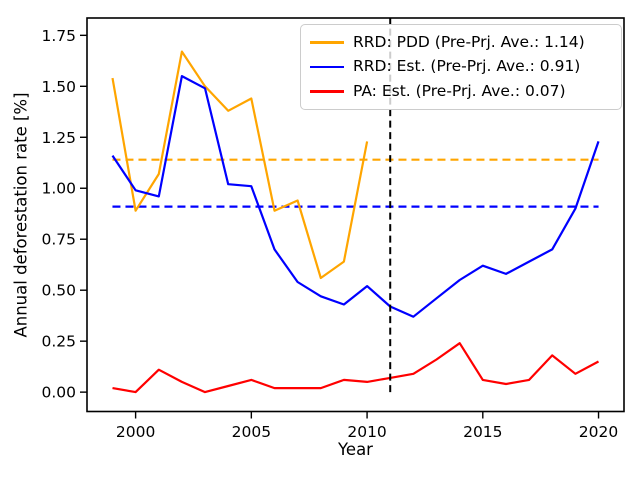  What do you see at coordinates (469, 41) in the screenshot?
I see `legend-label: RRD: PDD (Pre-Prj. Ave.: 1.14)` at bounding box center [469, 41].